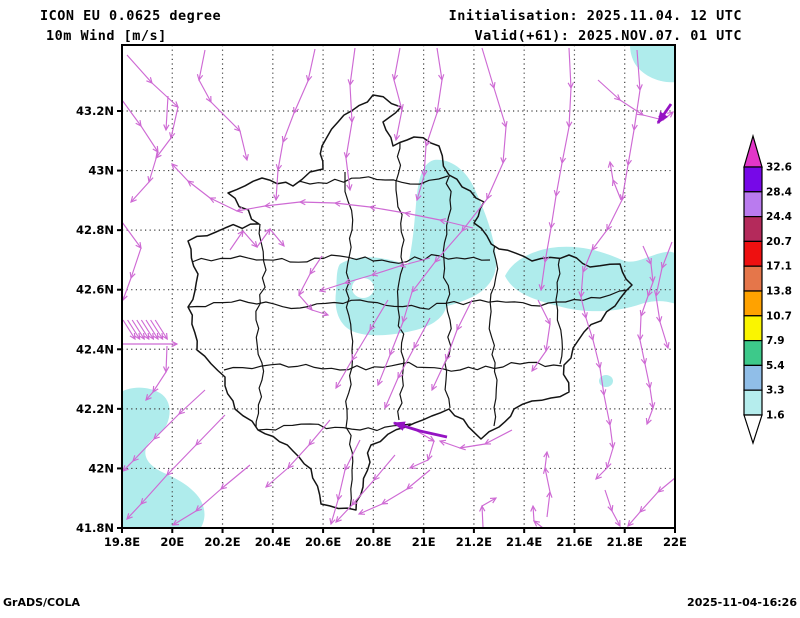 Image resolution: width=800 pixels, height=618 pixels. What do you see at coordinates (663, 118) in the screenshot?
I see `arrowhead-bold` at bounding box center [663, 118].